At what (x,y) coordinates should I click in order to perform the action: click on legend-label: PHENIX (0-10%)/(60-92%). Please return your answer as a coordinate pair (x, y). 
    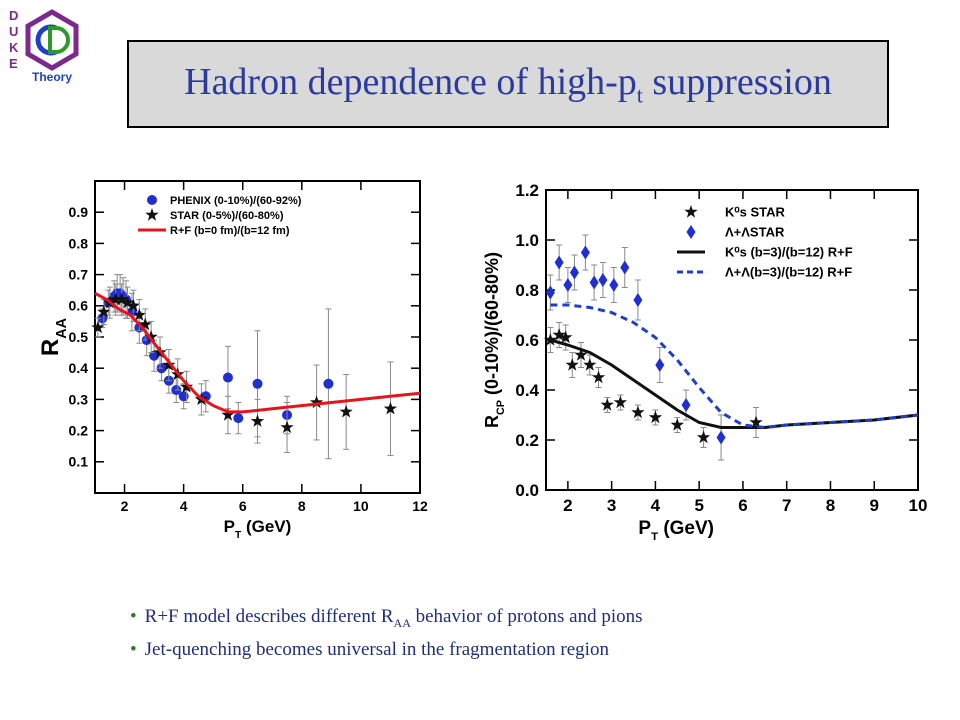
    Looking at the image, I should click on (236, 201).